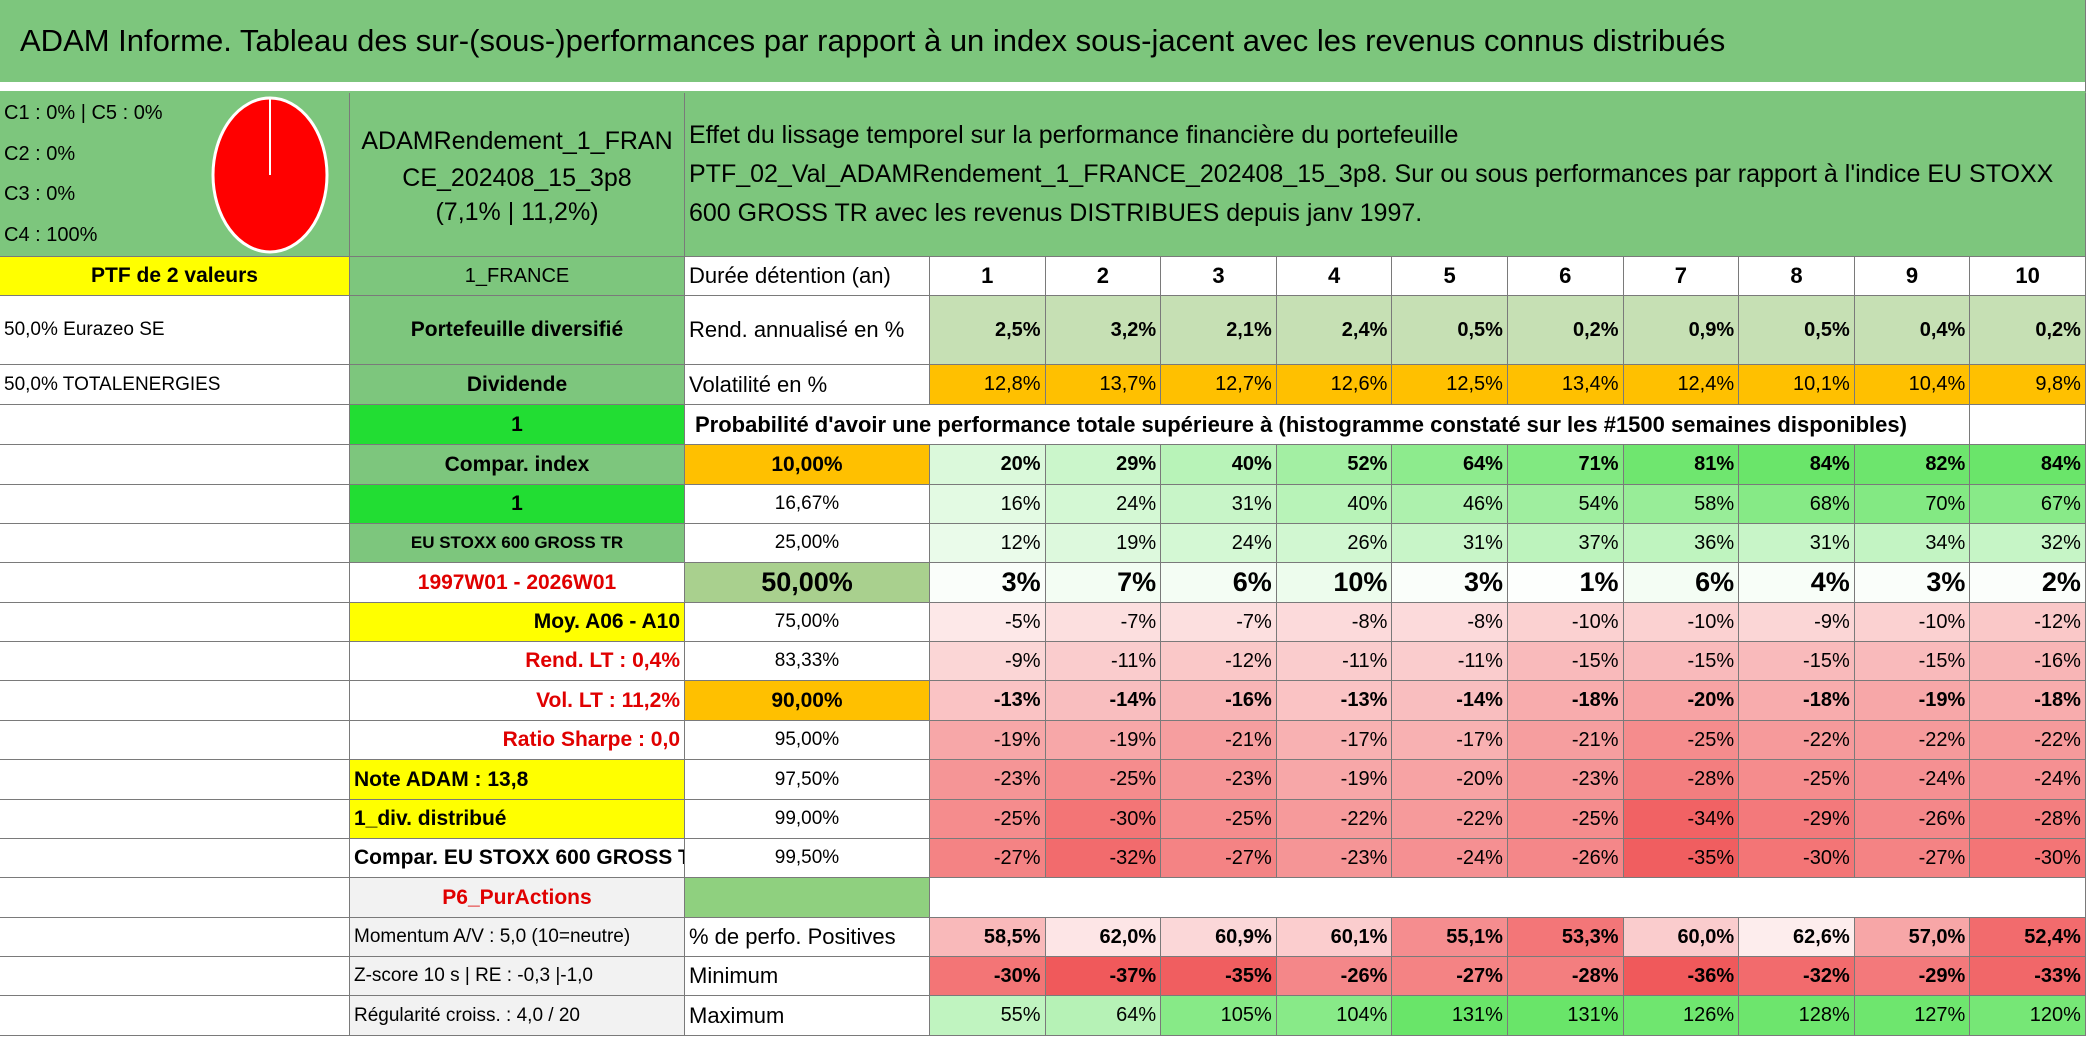 The height and width of the screenshot is (1044, 2086). What do you see at coordinates (1219, 583) in the screenshot?
I see `value-cell: 6%` at bounding box center [1219, 583].